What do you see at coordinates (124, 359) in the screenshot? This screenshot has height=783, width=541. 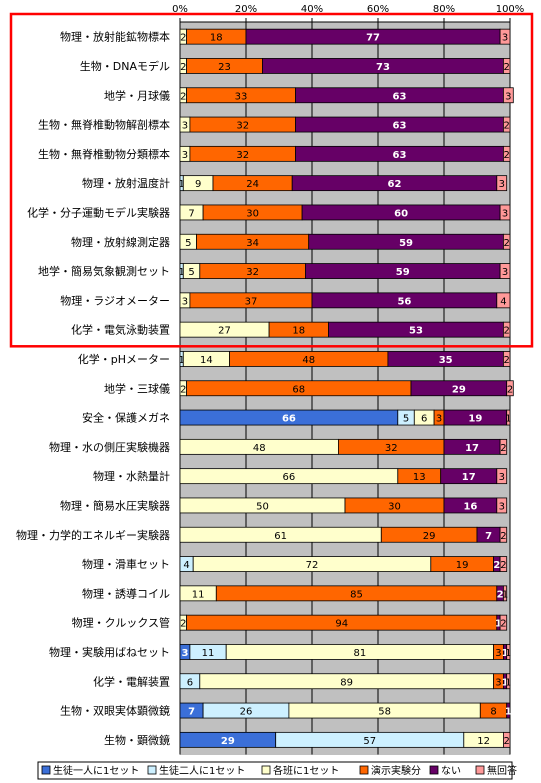 I see `category-label: 化学・pHメーター` at bounding box center [124, 359].